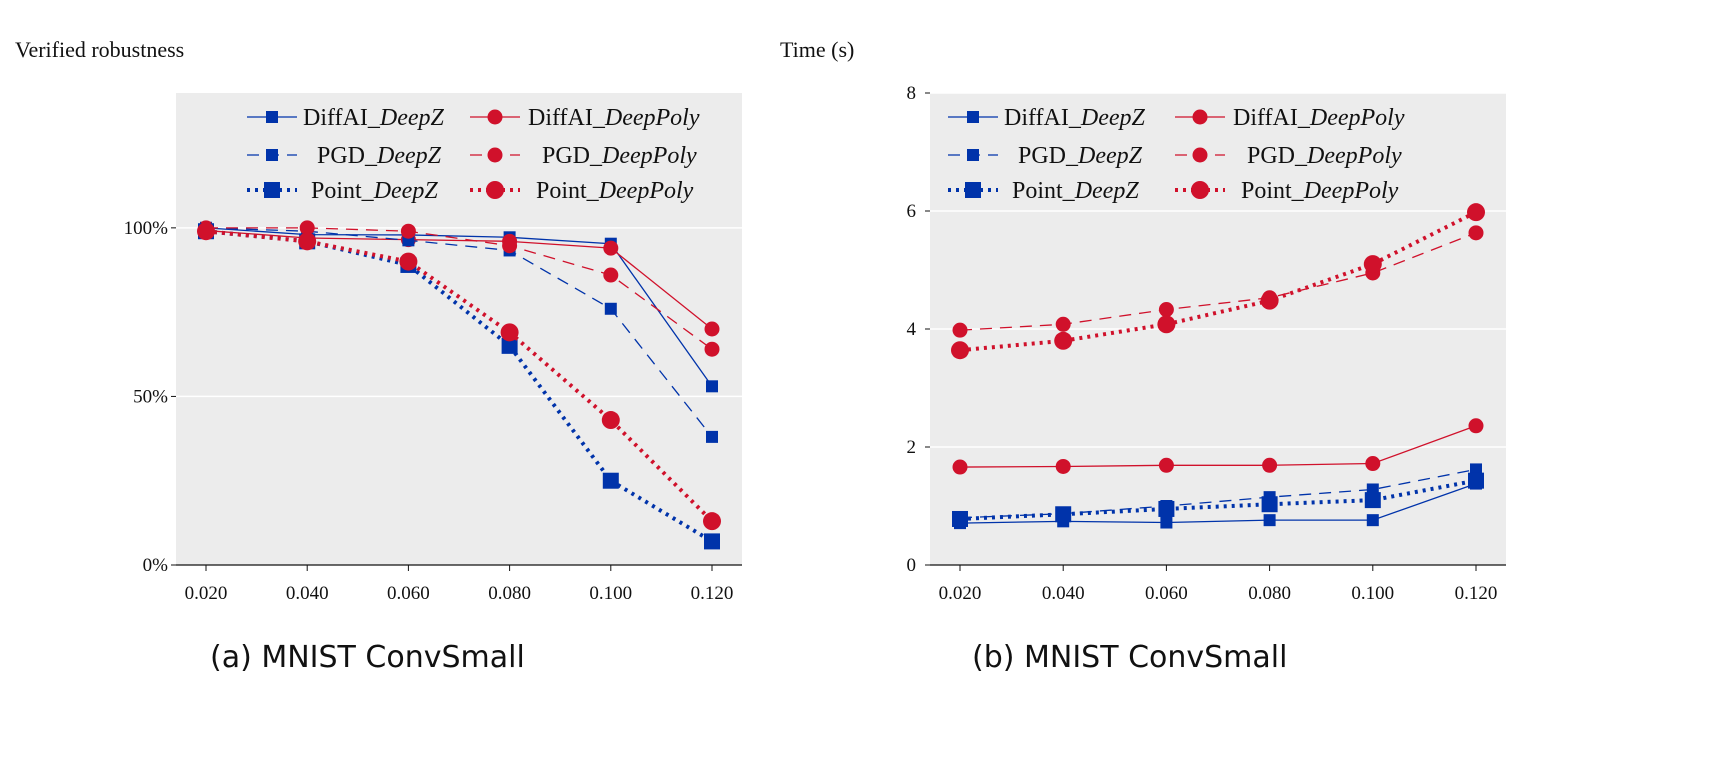 The width and height of the screenshot is (1709, 770). Describe the element at coordinates (307, 593) in the screenshot. I see `x-tick-label: 0.040` at that location.